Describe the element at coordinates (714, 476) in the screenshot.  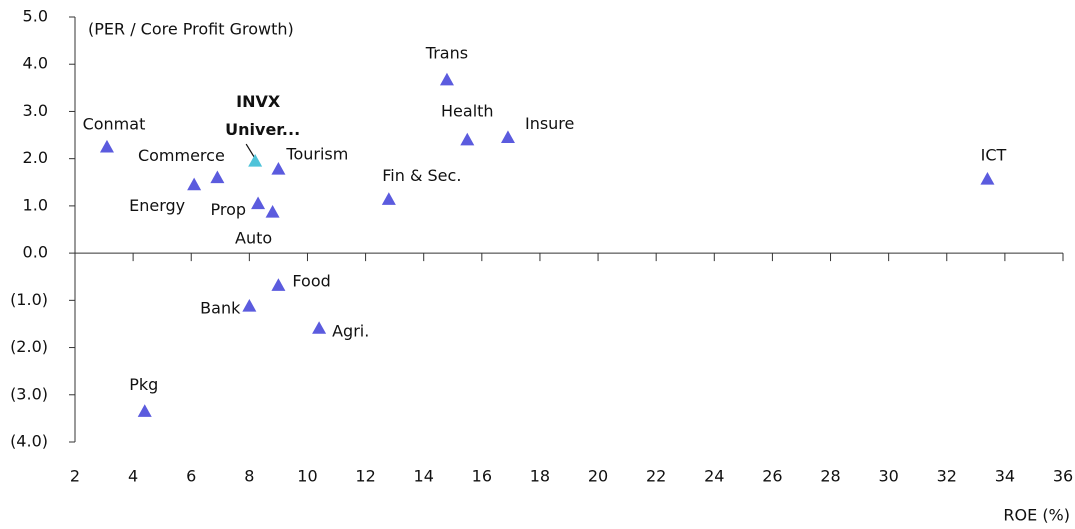
I see `x-tick-label: 24` at that location.